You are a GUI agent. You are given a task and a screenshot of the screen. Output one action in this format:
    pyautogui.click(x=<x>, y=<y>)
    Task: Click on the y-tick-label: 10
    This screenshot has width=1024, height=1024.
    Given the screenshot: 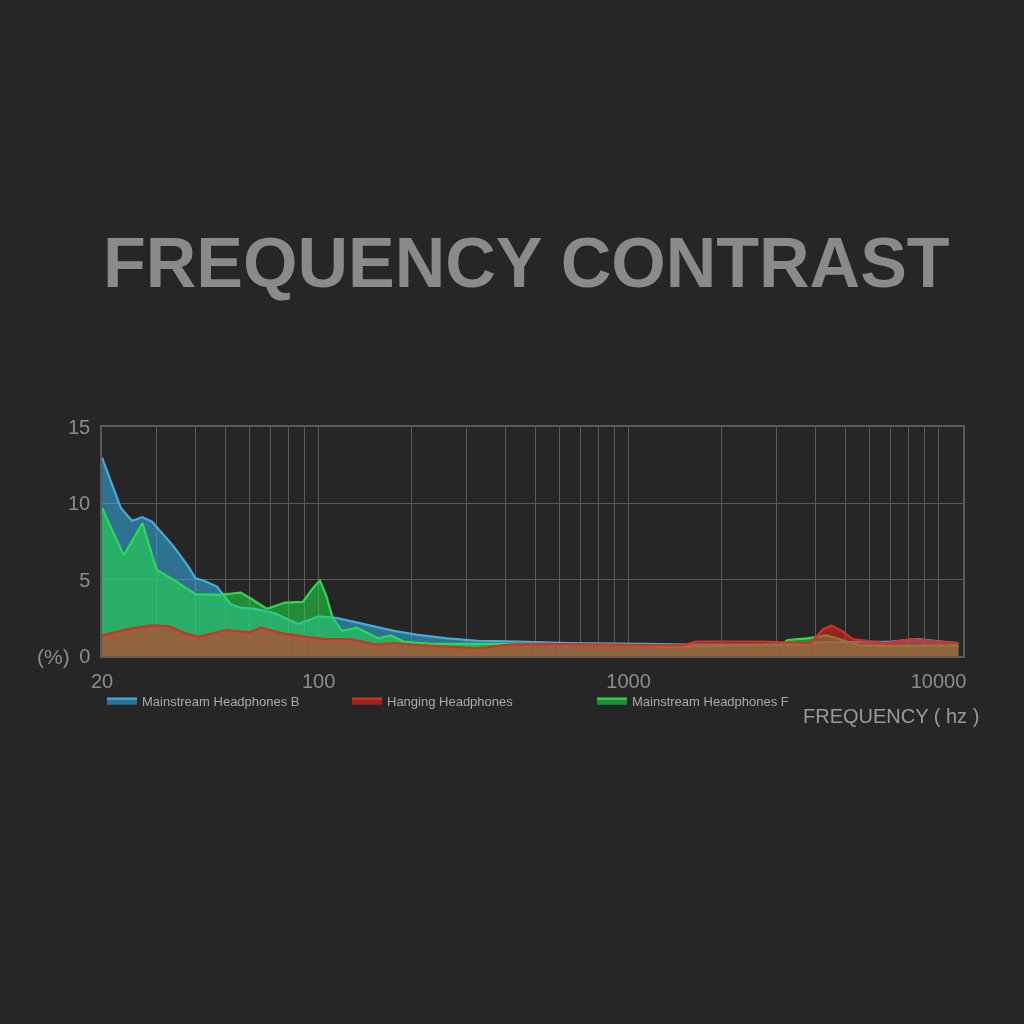 What is the action you would take?
    pyautogui.click(x=79, y=503)
    